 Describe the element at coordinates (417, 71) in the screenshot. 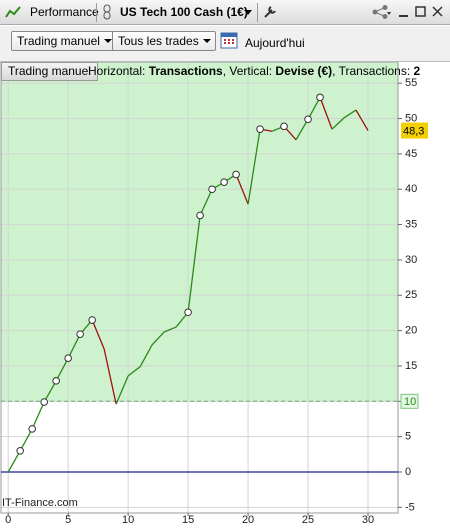

I see `info-text: 2` at that location.